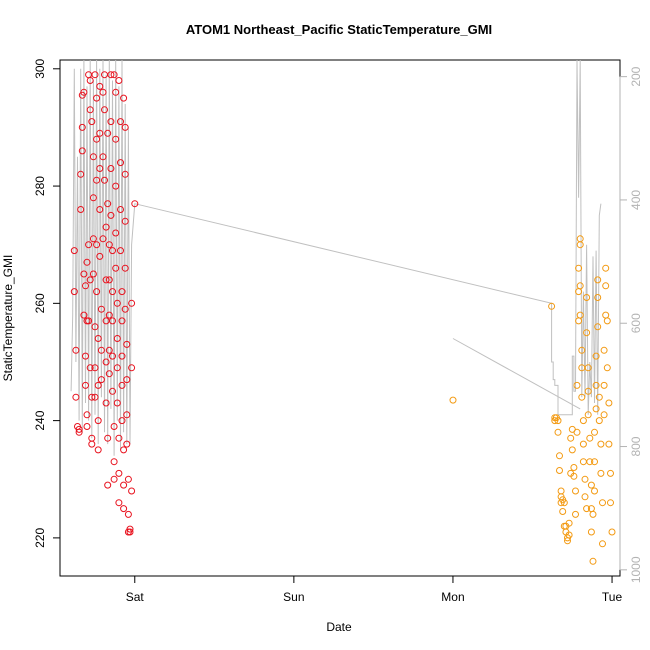 The image size is (650, 650). Describe the element at coordinates (612, 597) in the screenshot. I see `x-tick-label: Tue` at that location.